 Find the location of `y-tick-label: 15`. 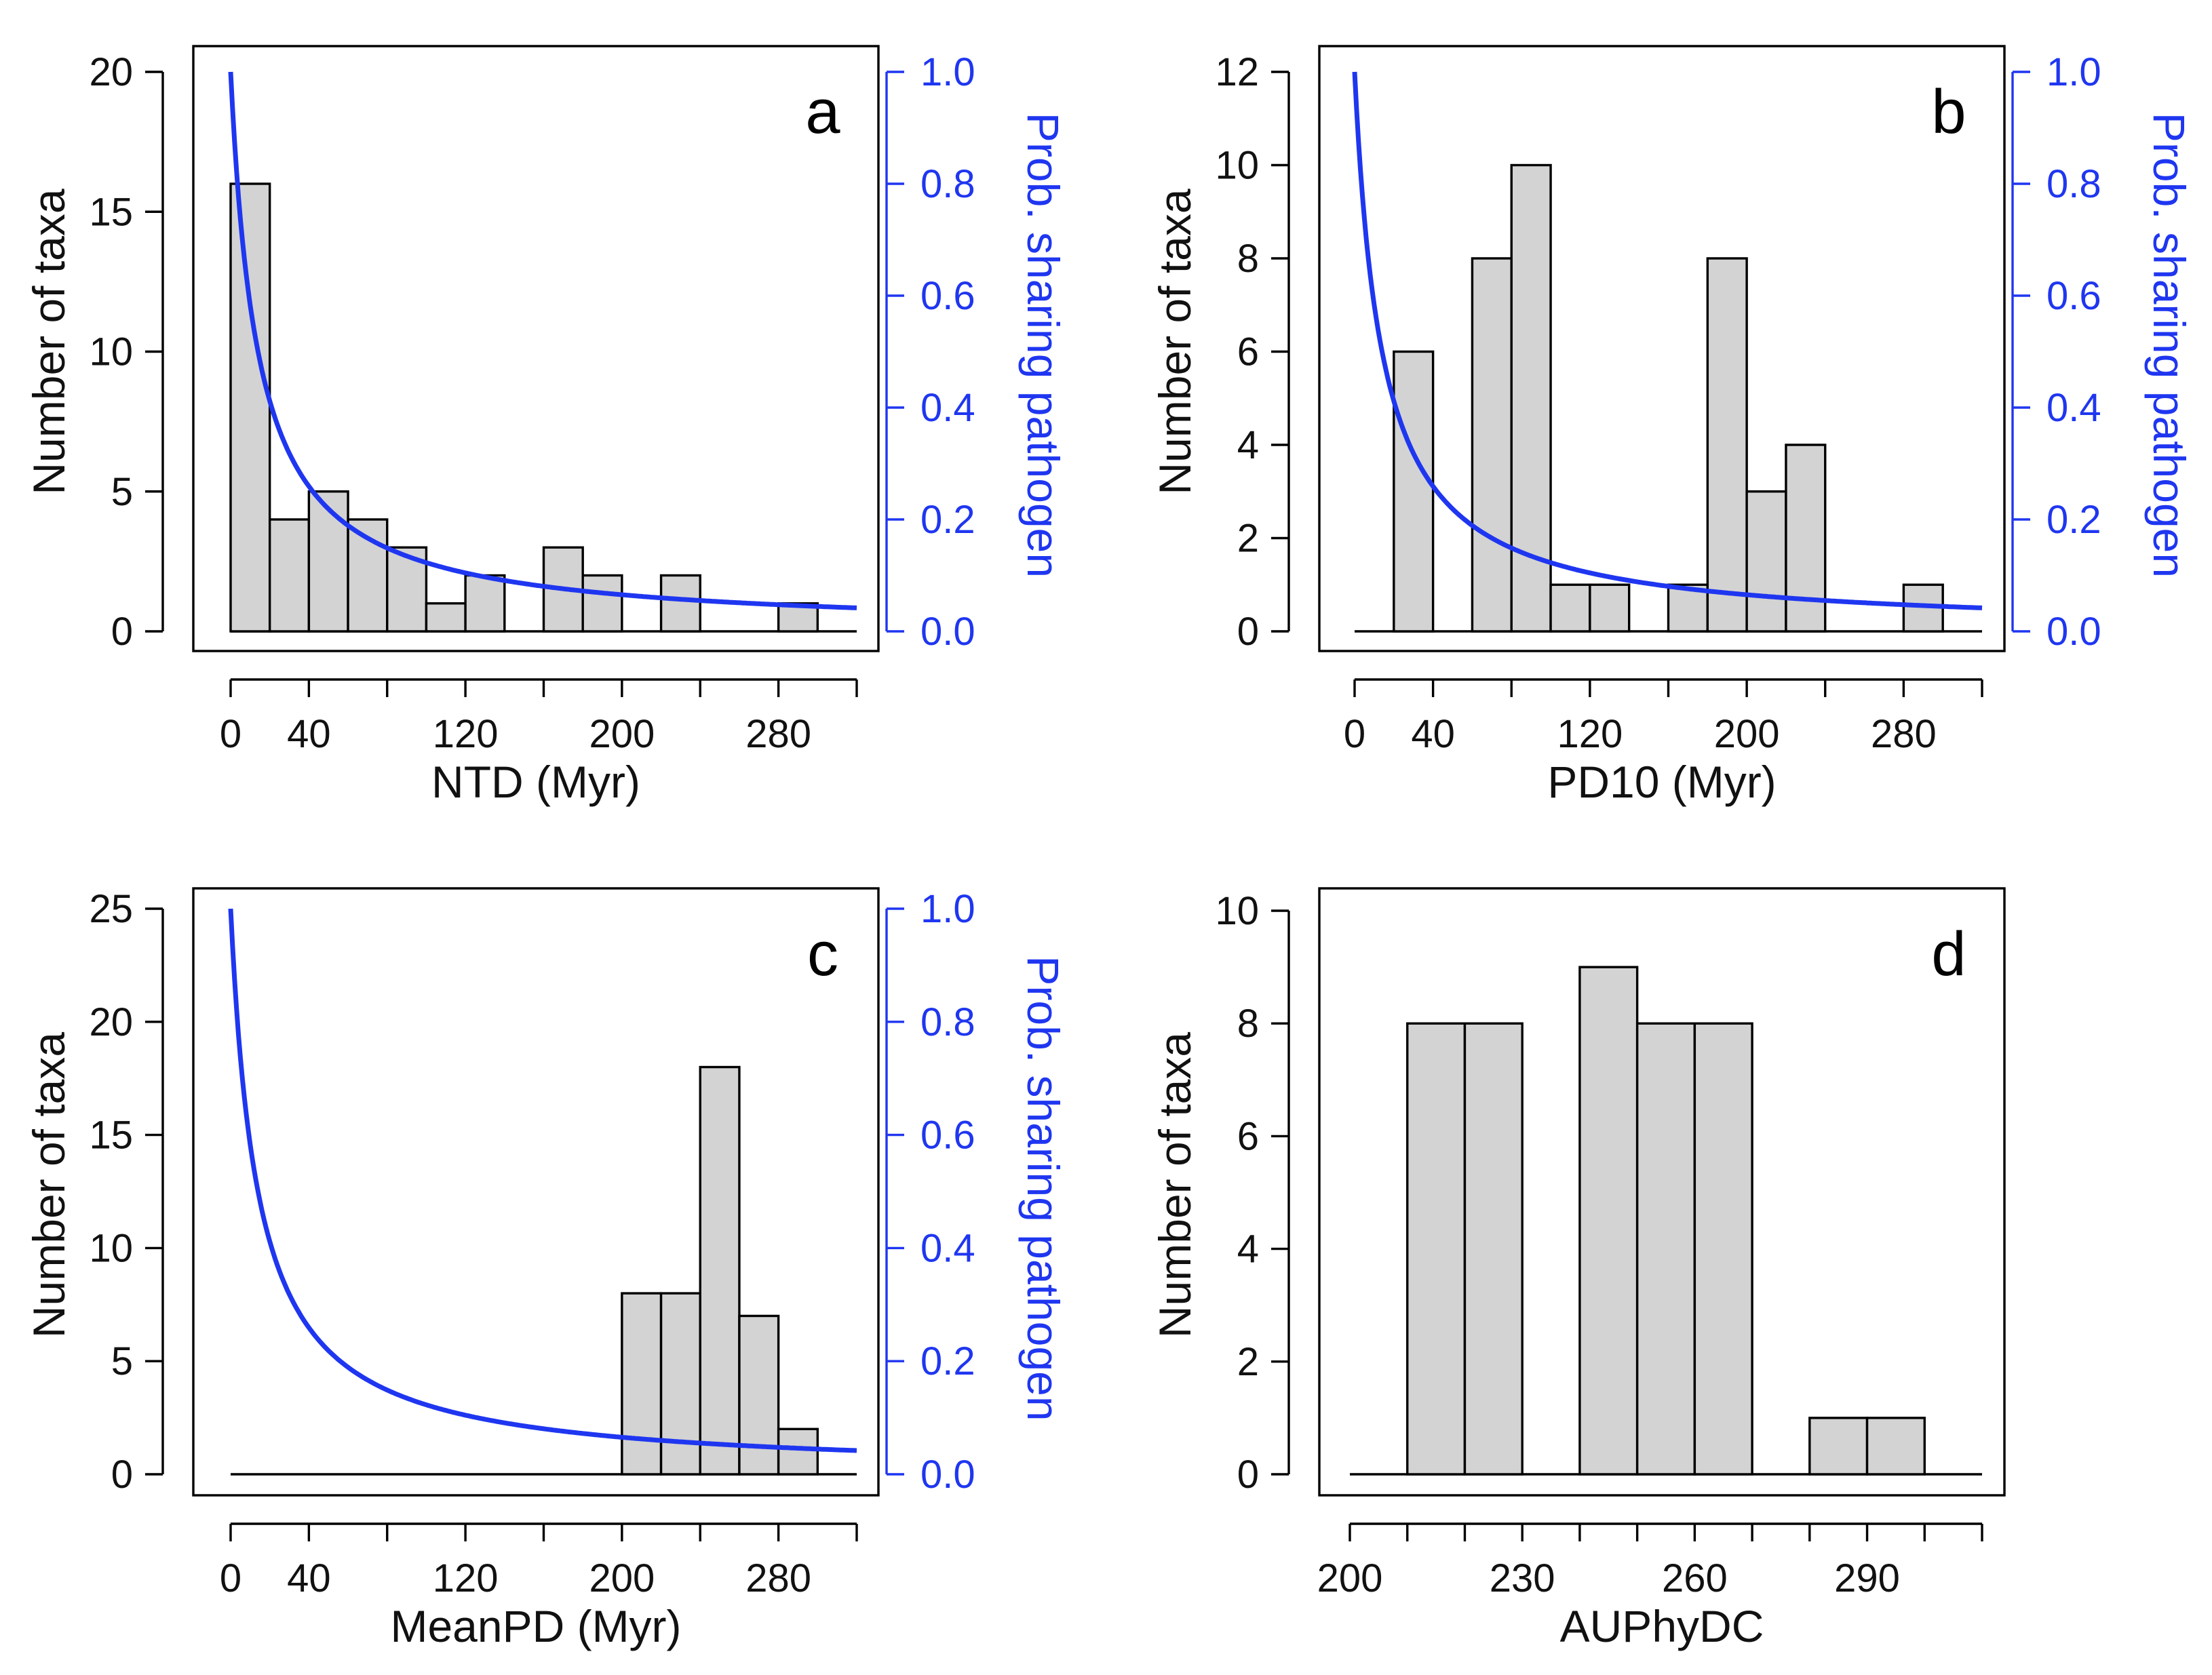

y-tick-label: 15 is located at coordinates (111, 1136).